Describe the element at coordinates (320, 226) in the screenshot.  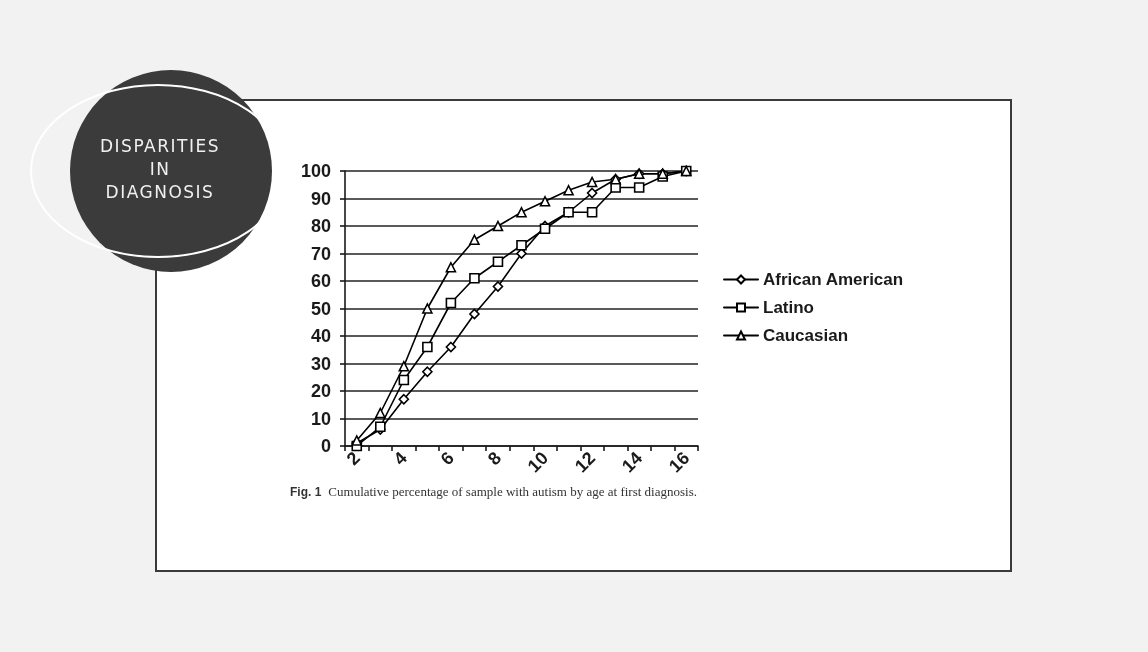
I see `y-tick-label: 80` at that location.